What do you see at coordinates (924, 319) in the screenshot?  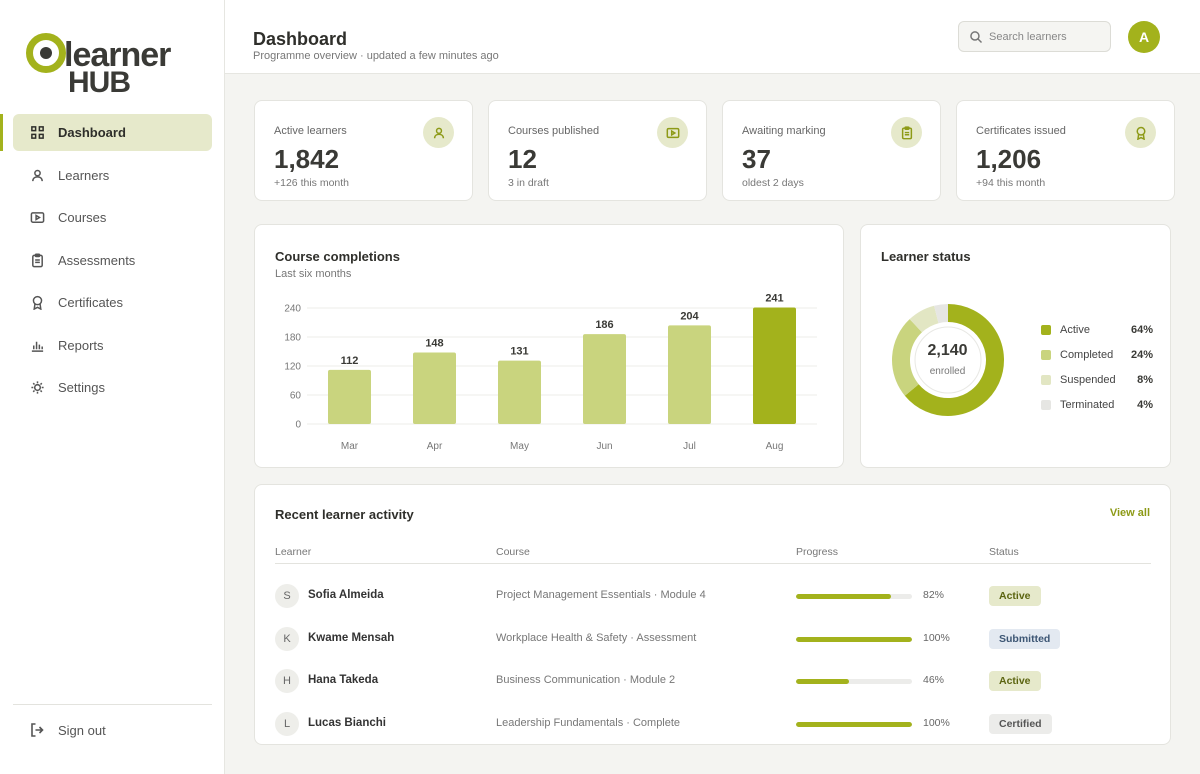 I see `donut-slice-suspended` at bounding box center [924, 319].